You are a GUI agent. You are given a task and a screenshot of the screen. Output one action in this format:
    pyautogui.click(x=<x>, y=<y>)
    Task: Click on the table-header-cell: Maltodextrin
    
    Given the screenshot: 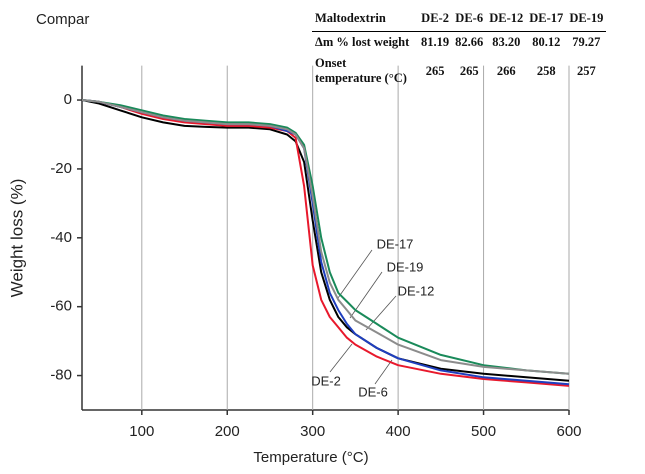 What is the action you would take?
    pyautogui.click(x=365, y=20)
    